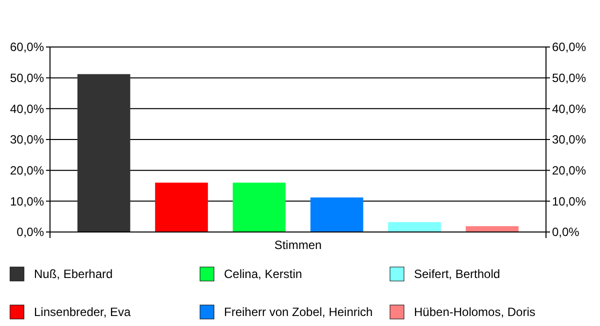 The width and height of the screenshot is (600, 326). What do you see at coordinates (475, 312) in the screenshot?
I see `legend-label: Hüben-Holomos, Doris` at bounding box center [475, 312].